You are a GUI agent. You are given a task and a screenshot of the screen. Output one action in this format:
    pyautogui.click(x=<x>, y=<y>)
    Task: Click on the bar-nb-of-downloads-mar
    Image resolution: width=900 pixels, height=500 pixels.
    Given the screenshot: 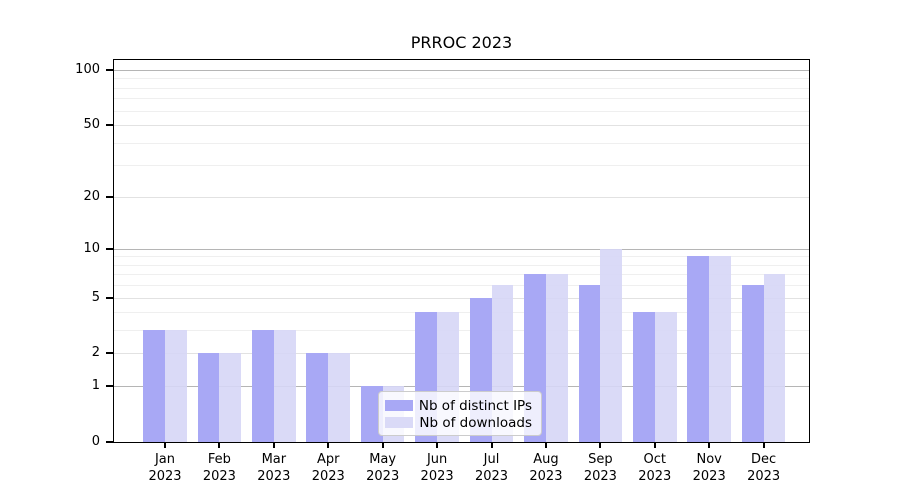 What is the action you would take?
    pyautogui.click(x=284, y=386)
    